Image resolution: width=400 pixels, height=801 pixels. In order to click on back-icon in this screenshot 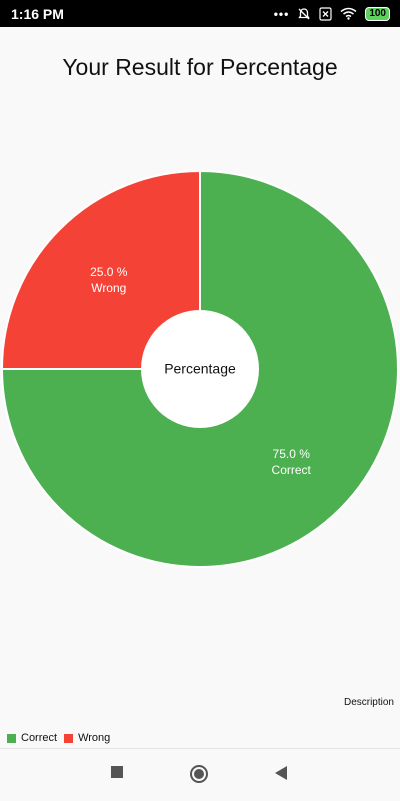, I will do `click(281, 773)`.